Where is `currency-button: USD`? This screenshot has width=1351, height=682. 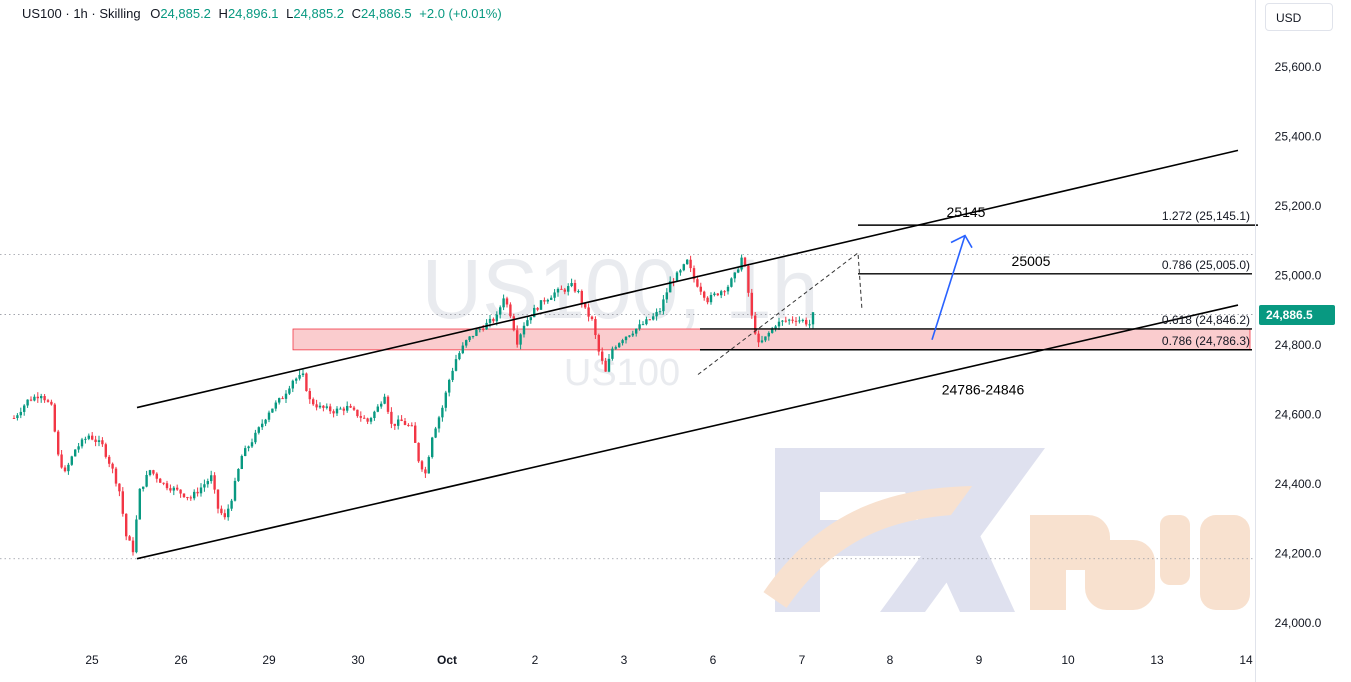 currency-button: USD is located at coordinates (1299, 17).